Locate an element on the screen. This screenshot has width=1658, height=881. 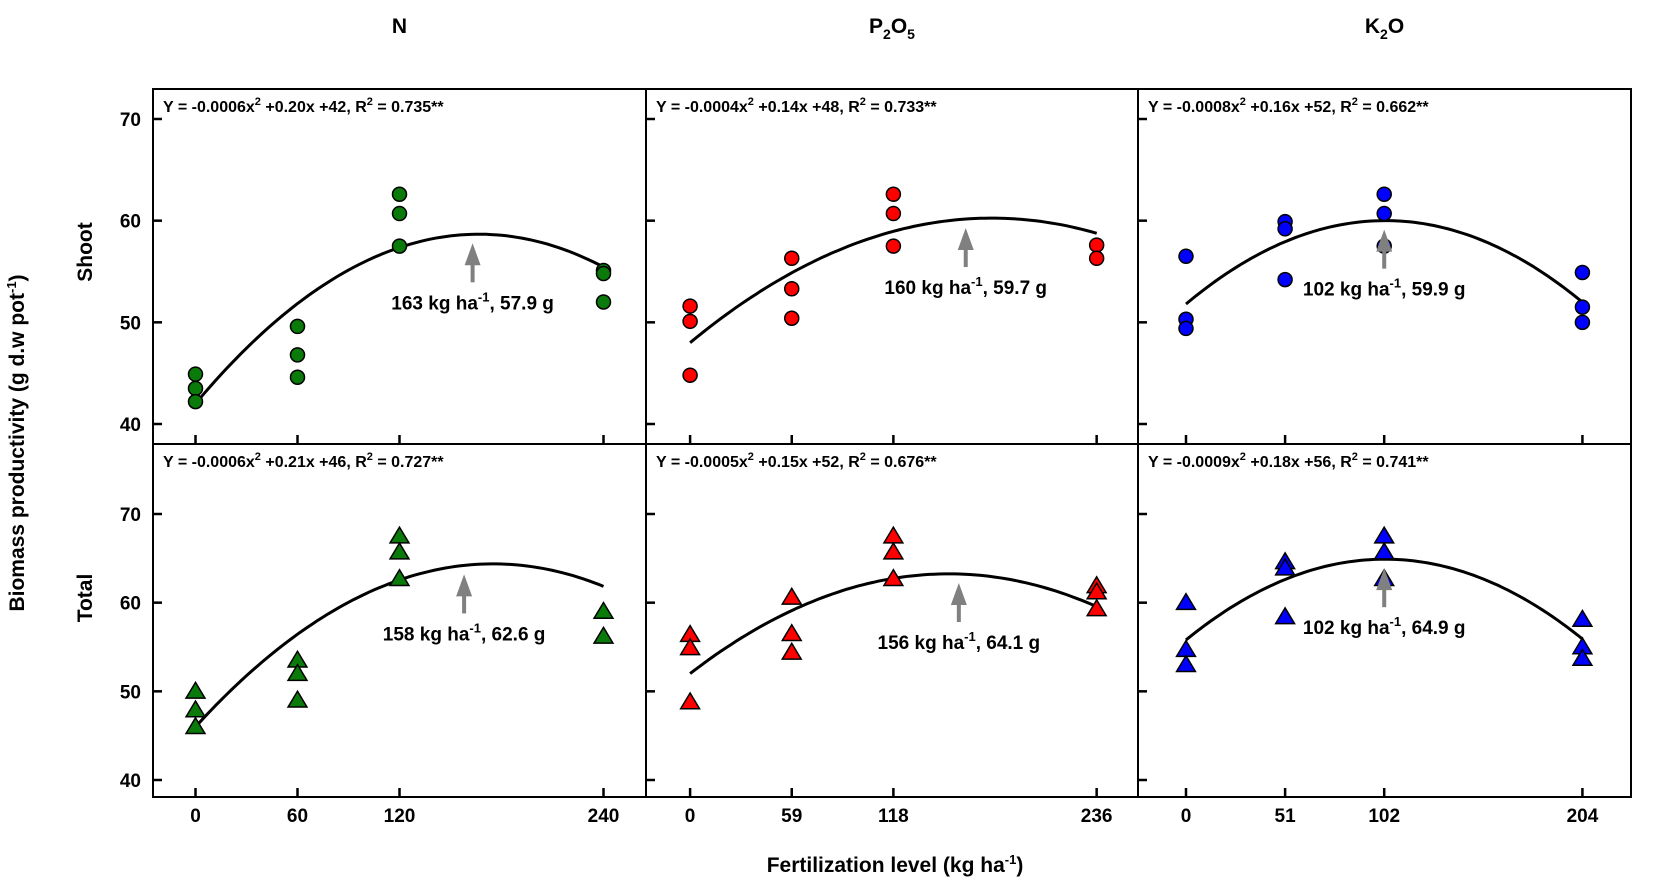
optimum-annotation: 160 kg ha-1, 59.7 g is located at coordinates (965, 286).